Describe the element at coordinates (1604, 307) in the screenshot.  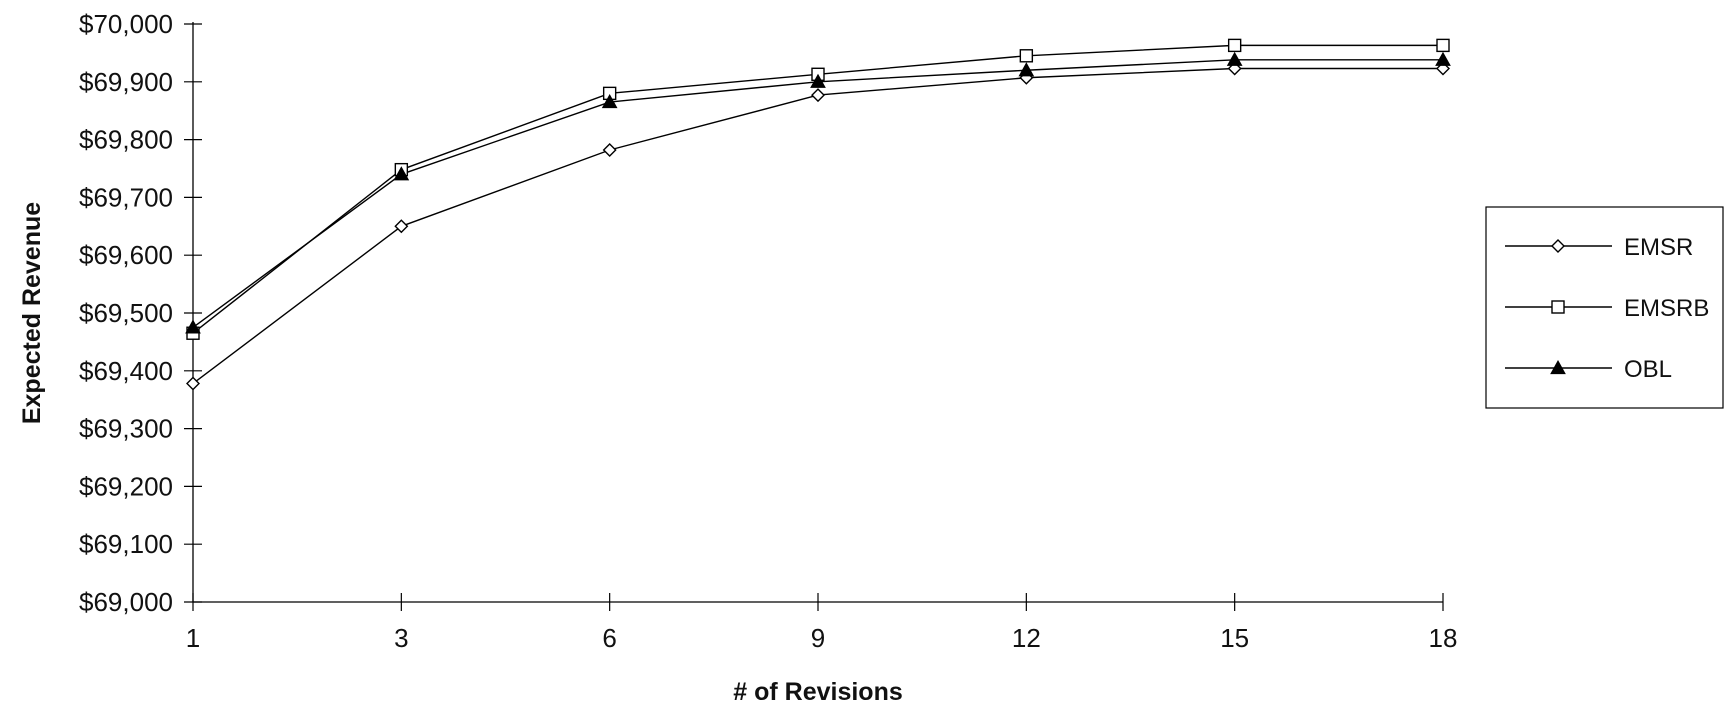
I see `legend: EMSR EMSRB OBL` at that location.